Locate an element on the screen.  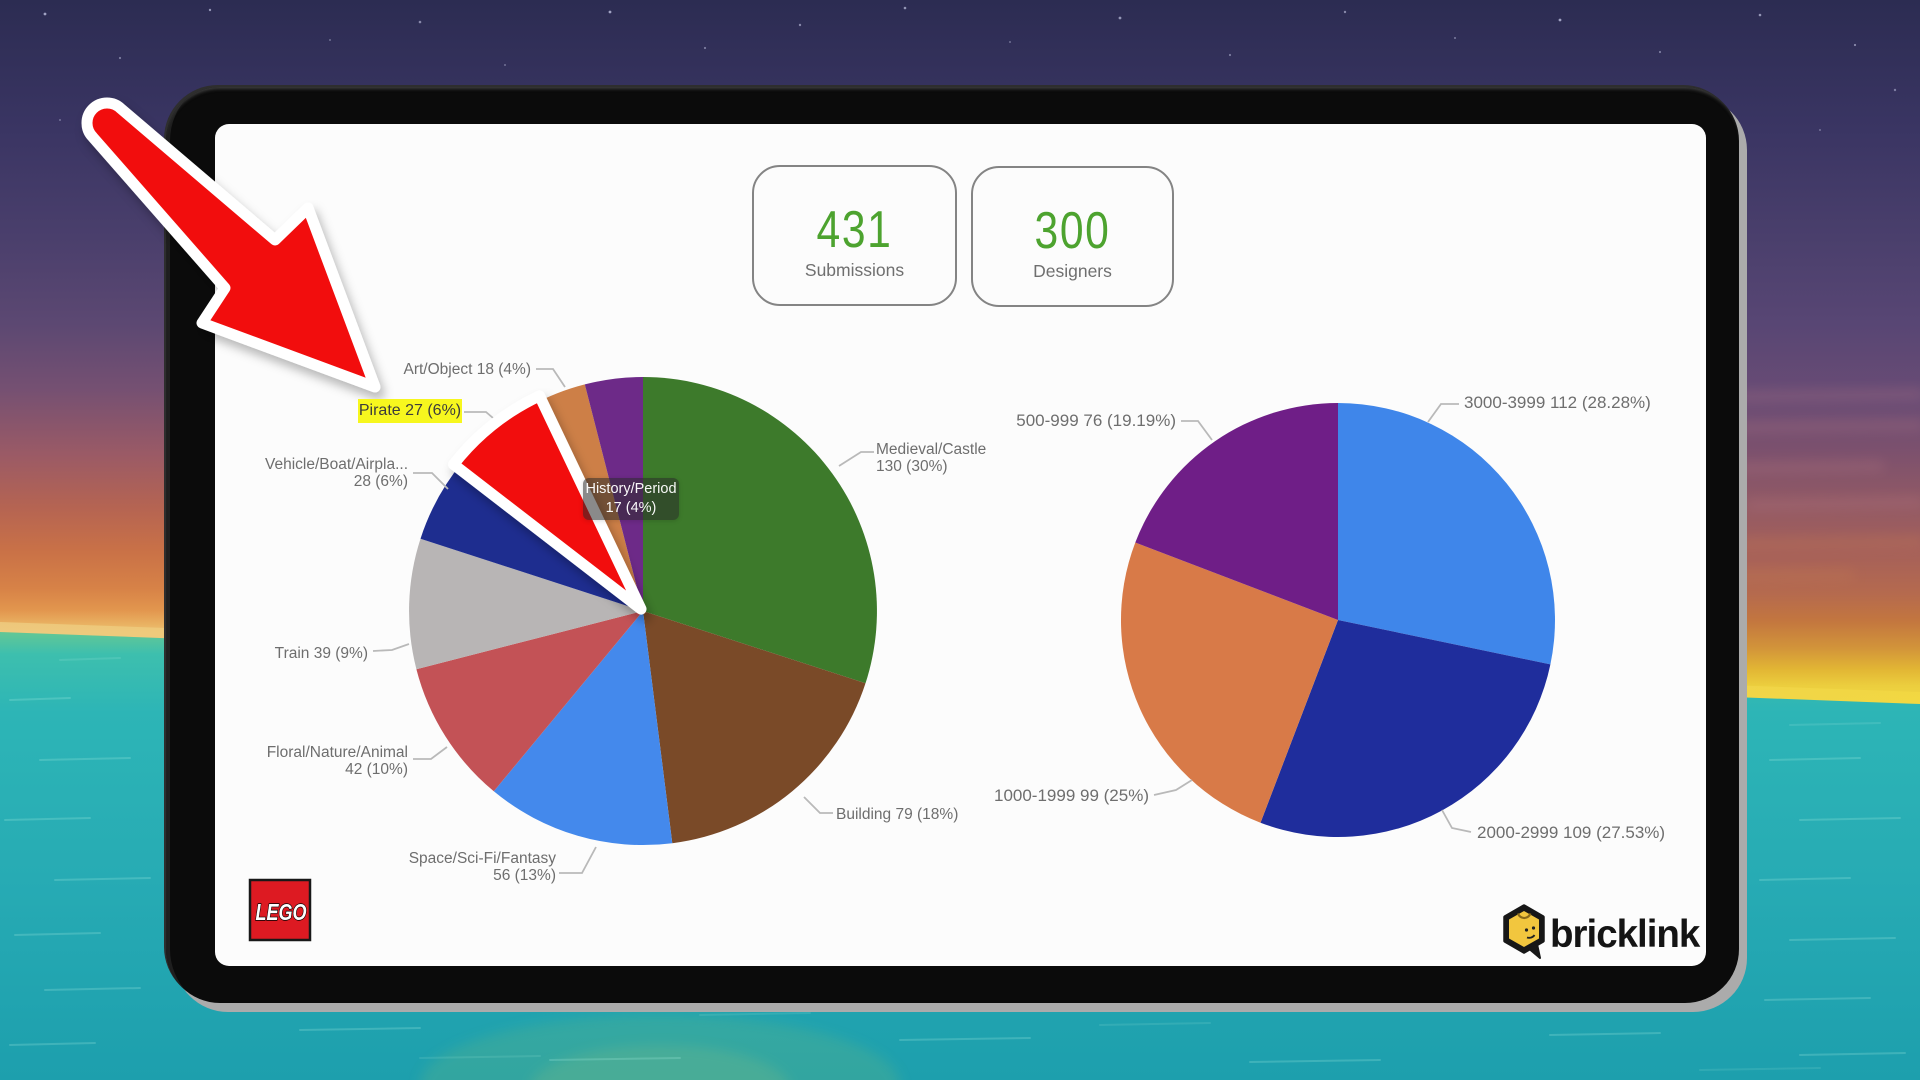
svg-text: LEGO is located at coordinates (281, 912).